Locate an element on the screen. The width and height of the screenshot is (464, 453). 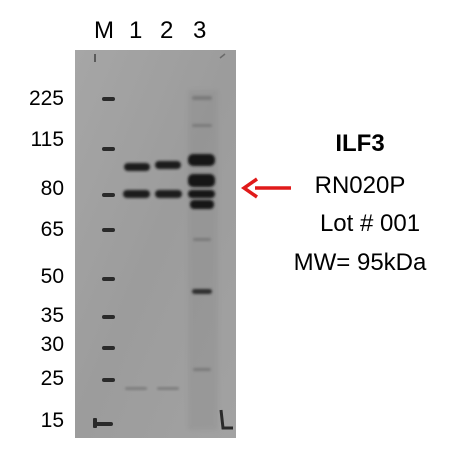
lane3-faint-bands is located at coordinates (202, 233).